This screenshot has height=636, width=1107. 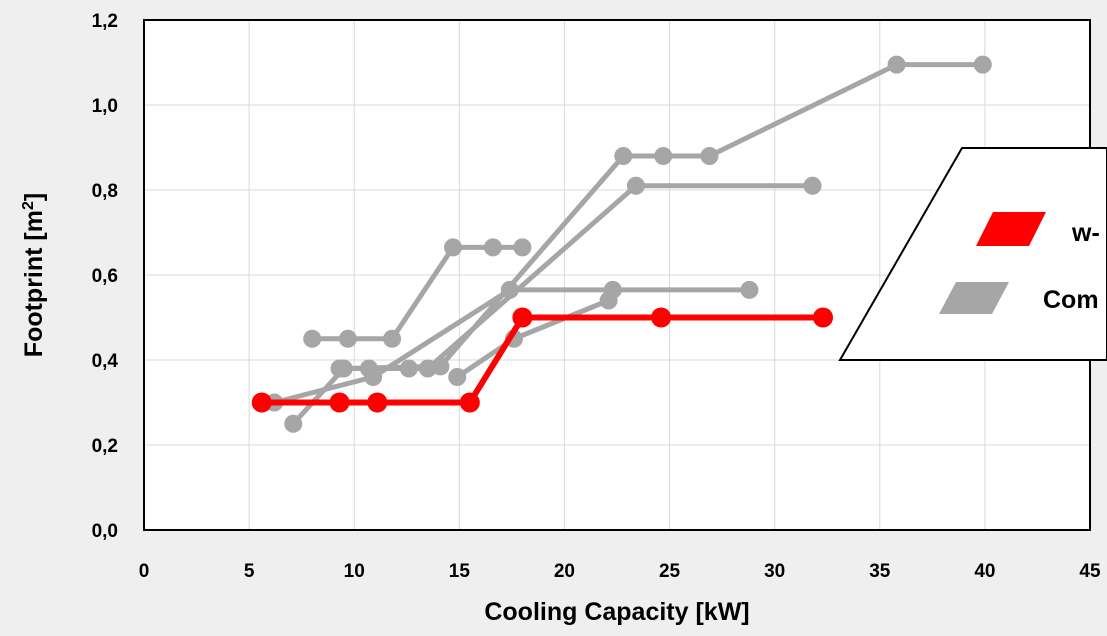 What do you see at coordinates (974, 298) in the screenshot?
I see `legend-swatch-gray` at bounding box center [974, 298].